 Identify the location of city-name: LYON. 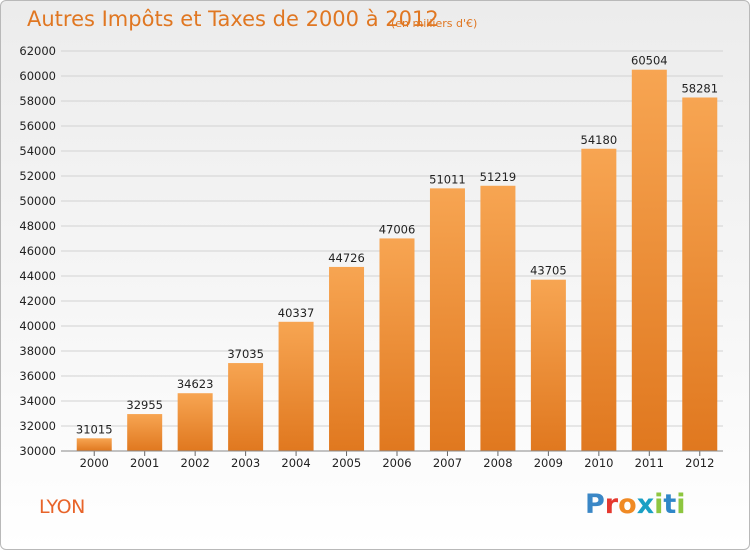
(62, 507).